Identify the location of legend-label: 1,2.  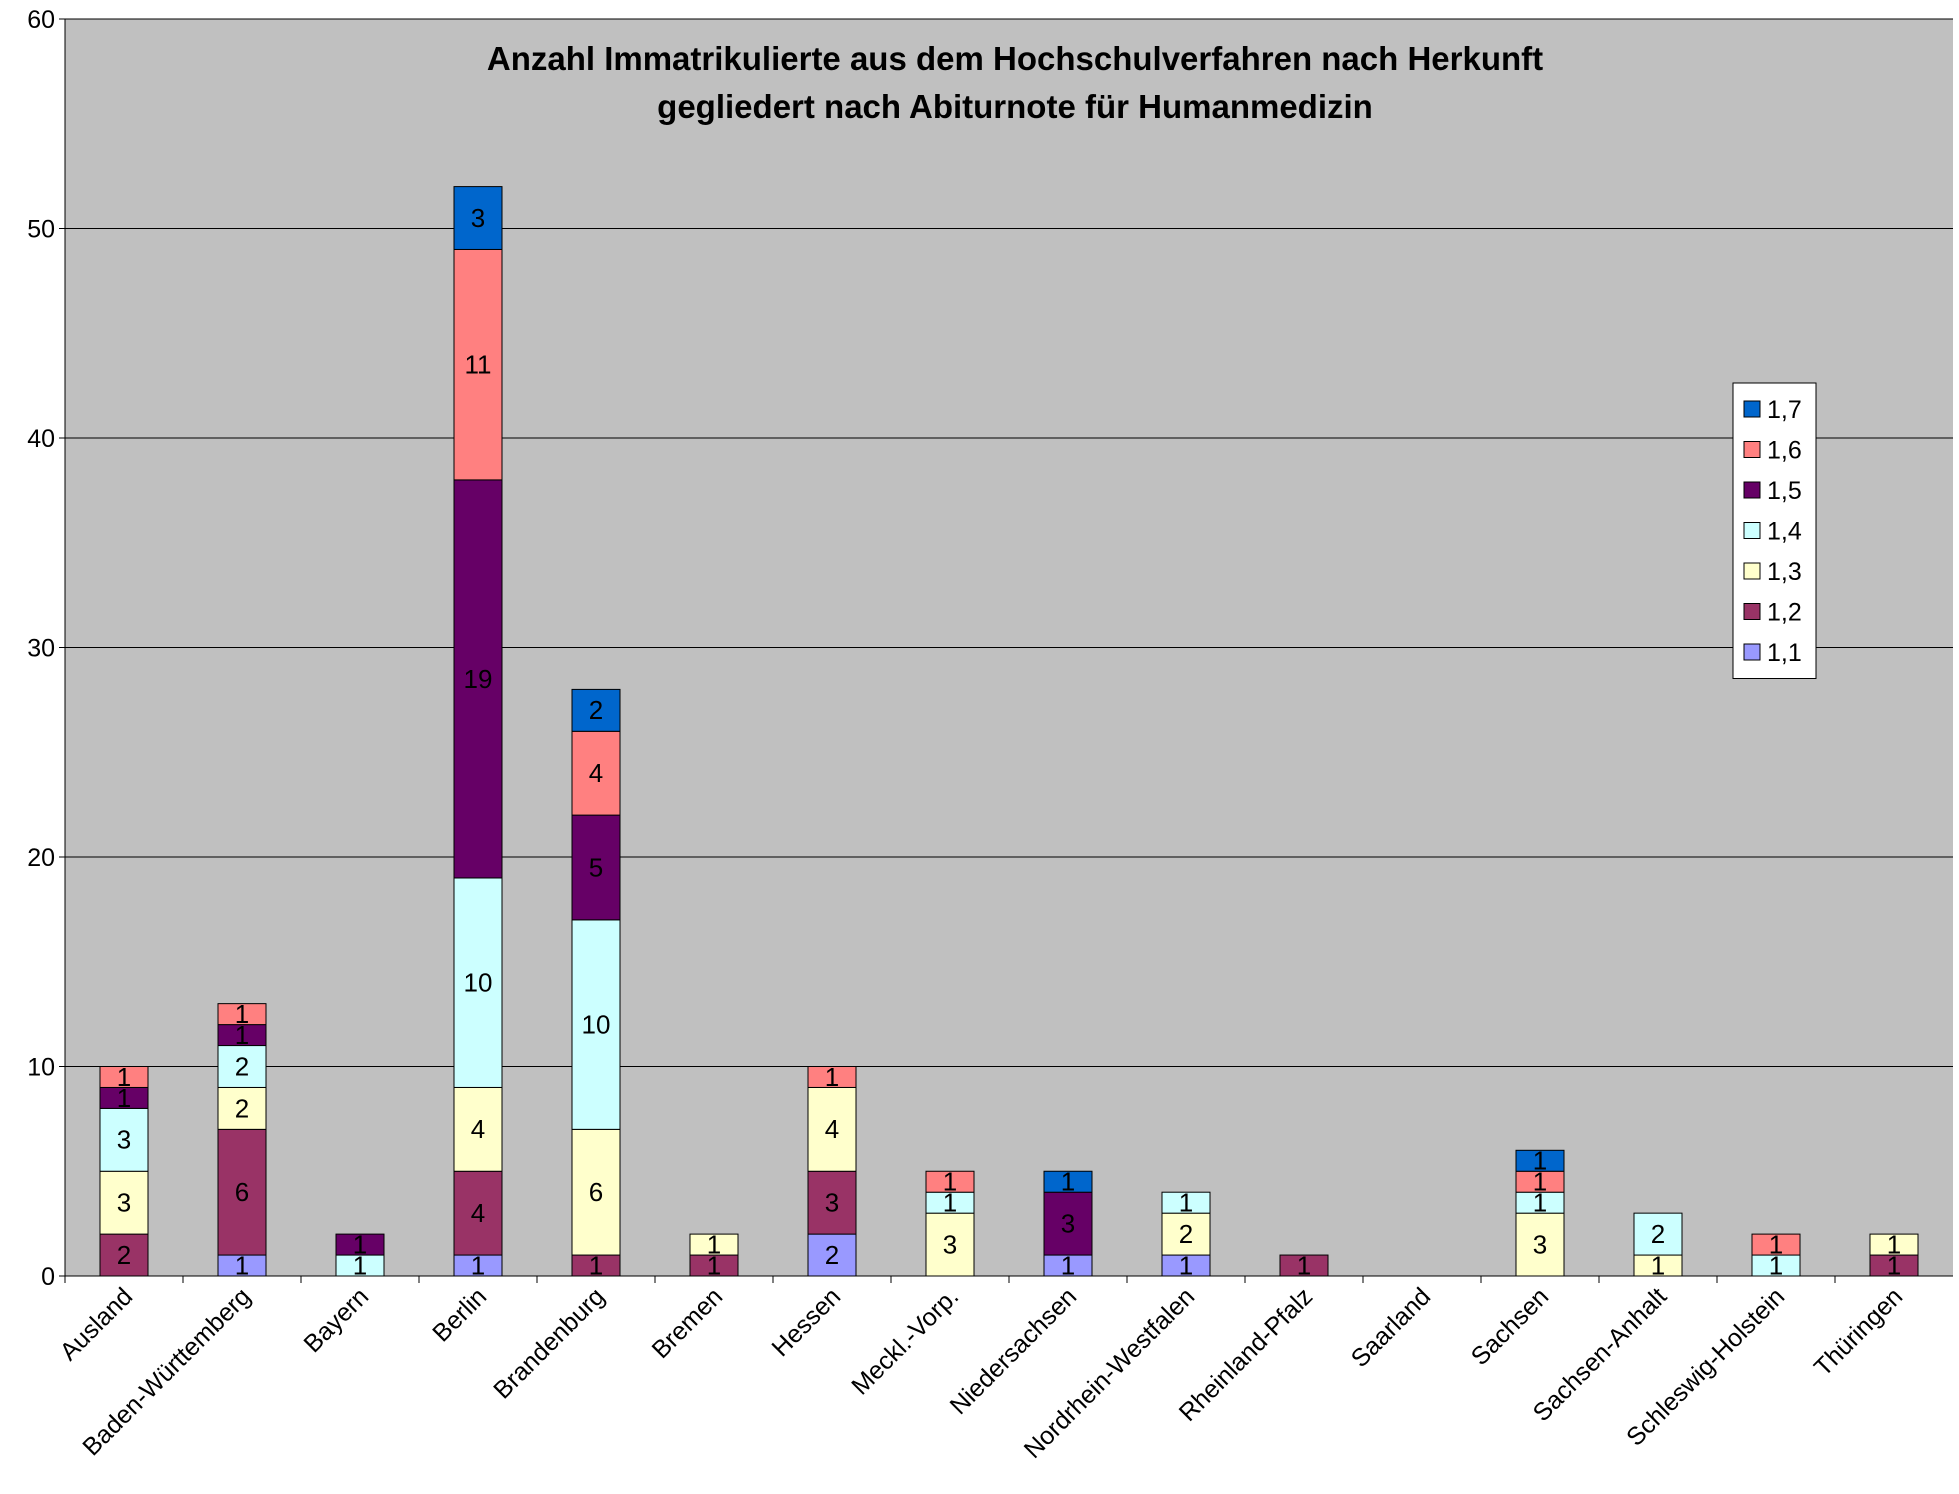
(1784, 613).